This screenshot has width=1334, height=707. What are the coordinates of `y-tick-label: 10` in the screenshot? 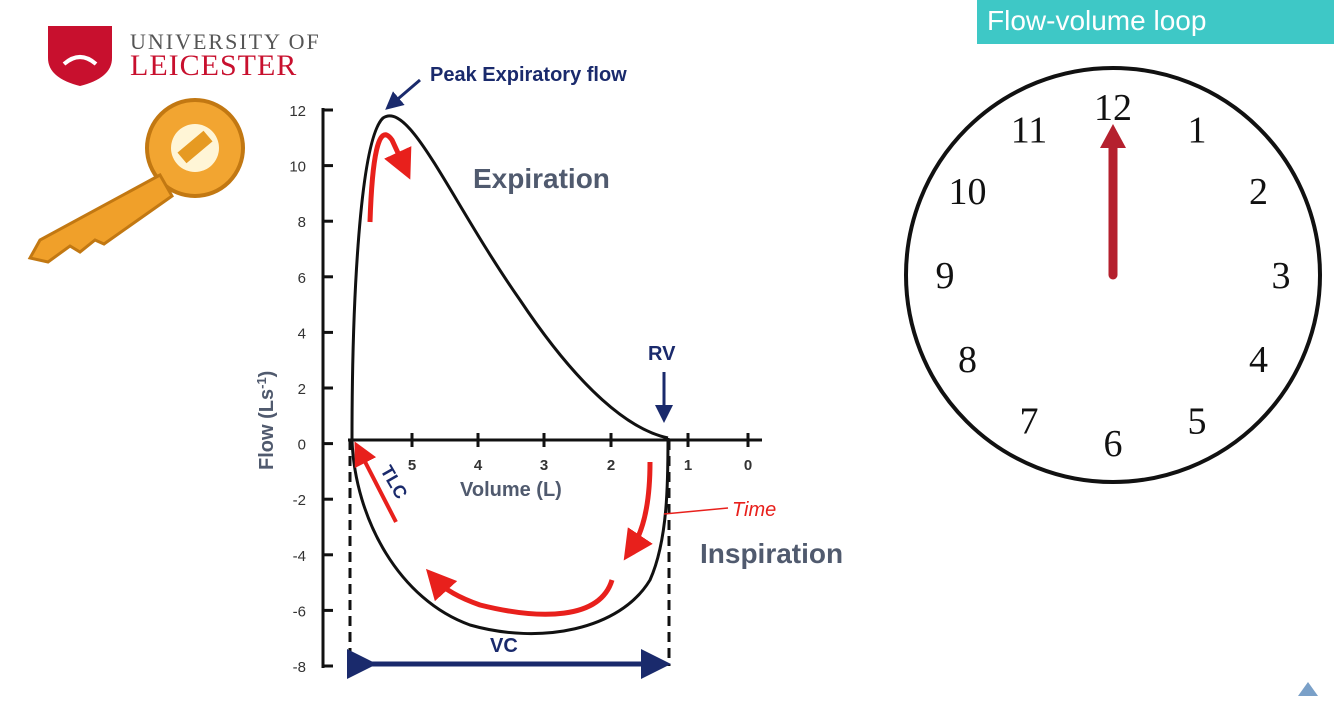 It's located at (297, 167).